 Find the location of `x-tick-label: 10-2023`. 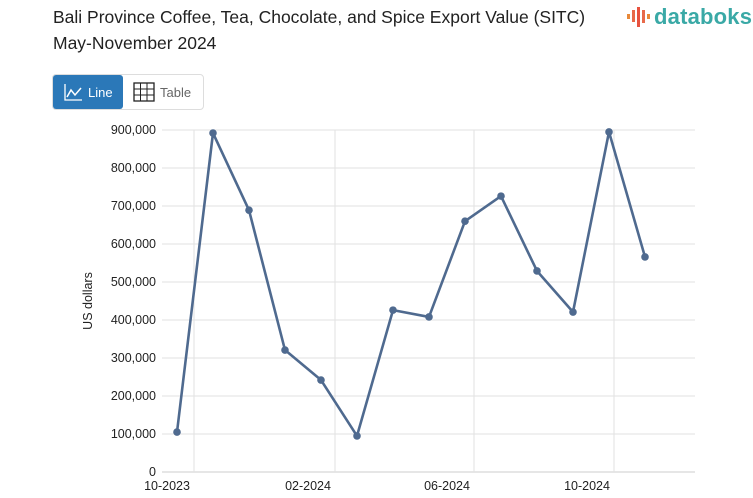

x-tick-label: 10-2023 is located at coordinates (167, 486).